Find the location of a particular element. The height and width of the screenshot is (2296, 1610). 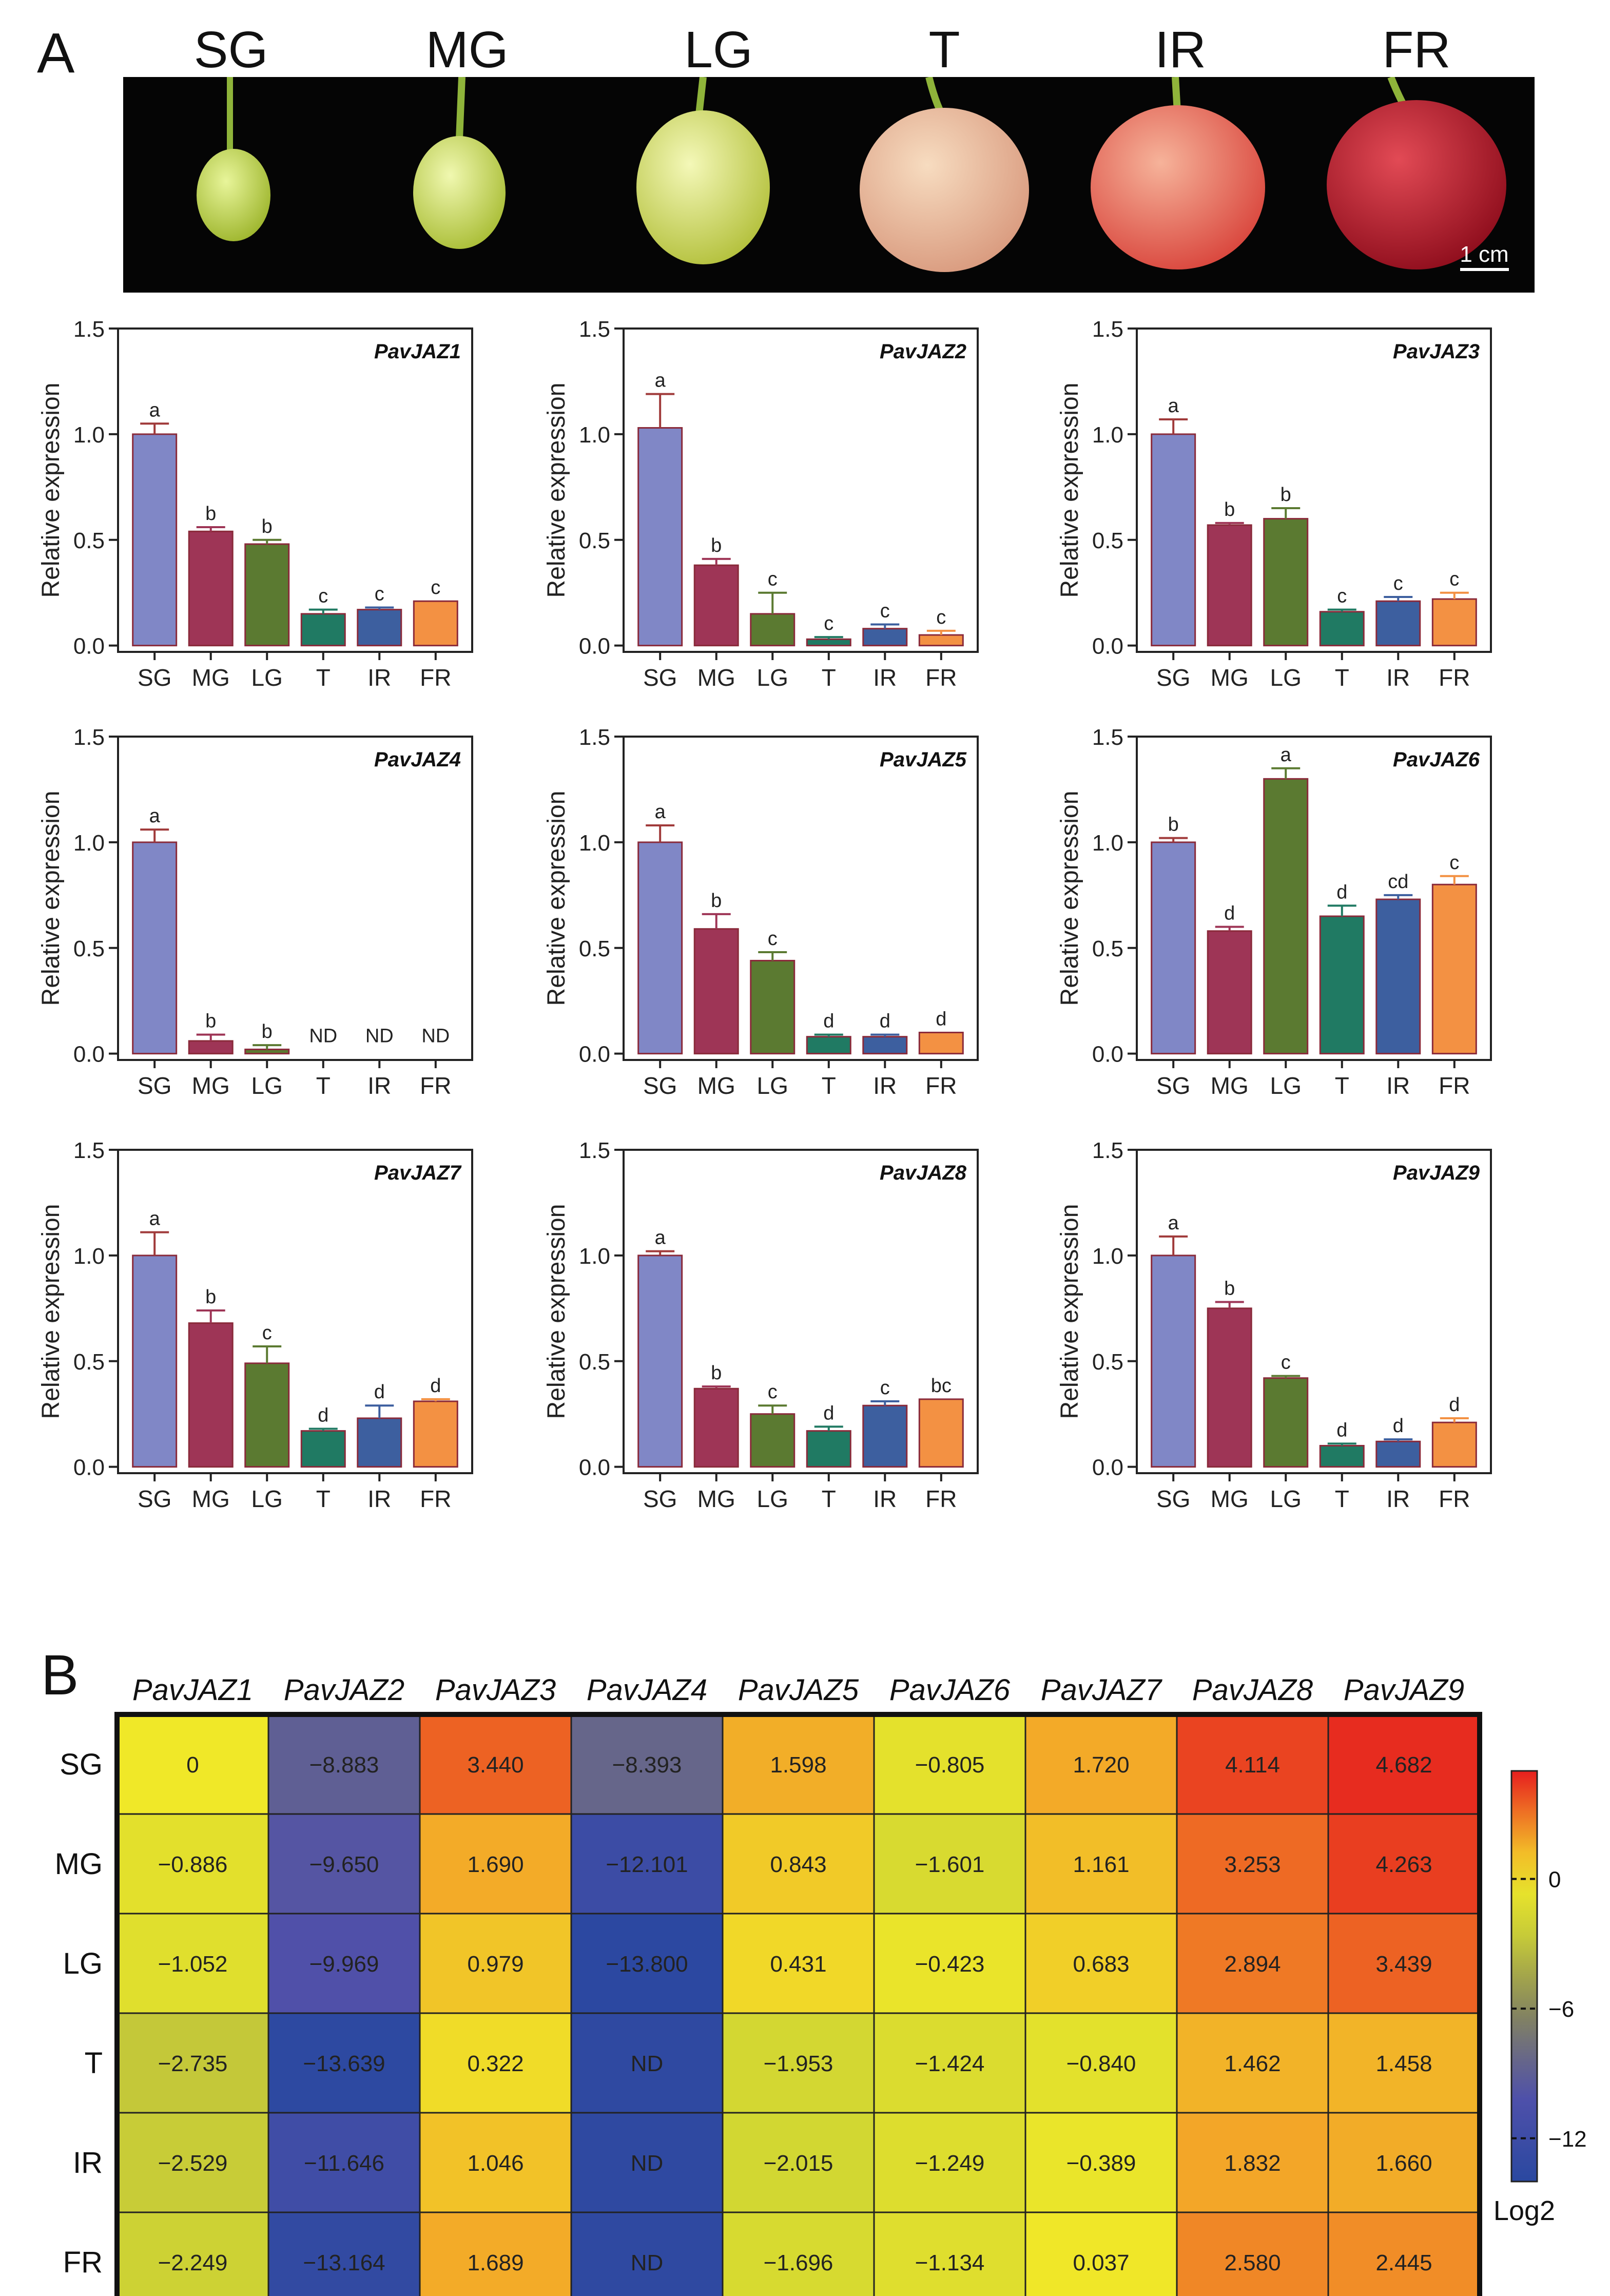

heatmap-row-label: LG is located at coordinates (83, 1963).